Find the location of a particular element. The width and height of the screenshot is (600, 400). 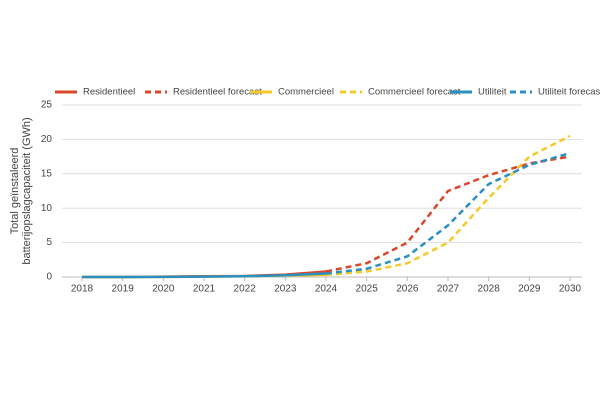

x-tick-label: 2030 is located at coordinates (570, 289).